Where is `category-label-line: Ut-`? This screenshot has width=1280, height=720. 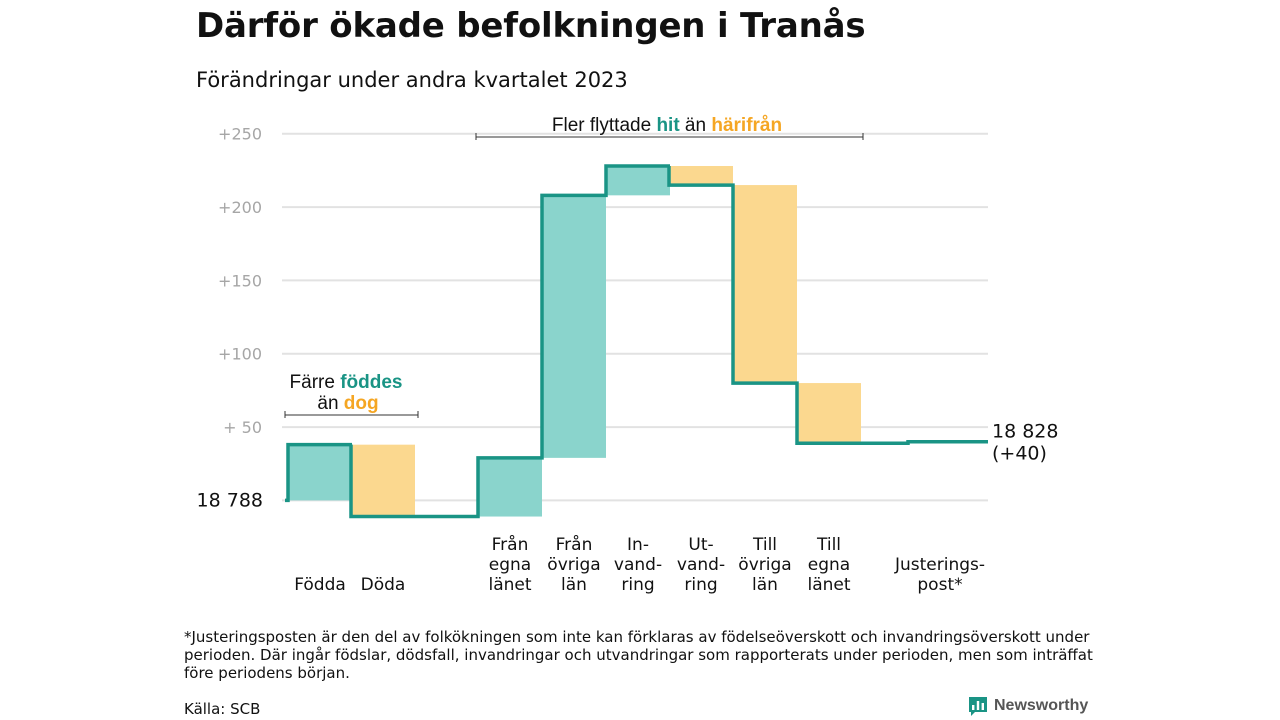 category-label-line: Ut- is located at coordinates (700, 545).